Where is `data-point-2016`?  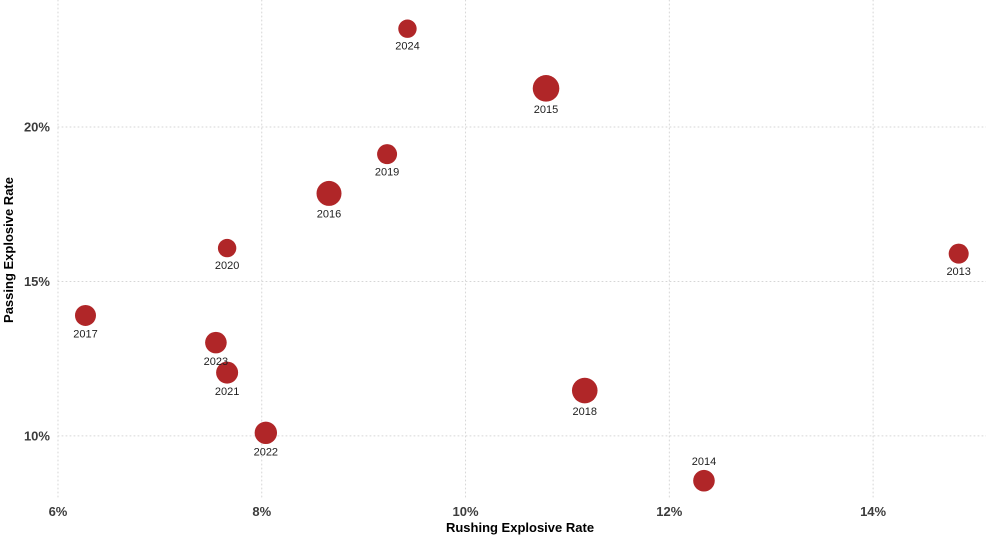 data-point-2016 is located at coordinates (329, 193).